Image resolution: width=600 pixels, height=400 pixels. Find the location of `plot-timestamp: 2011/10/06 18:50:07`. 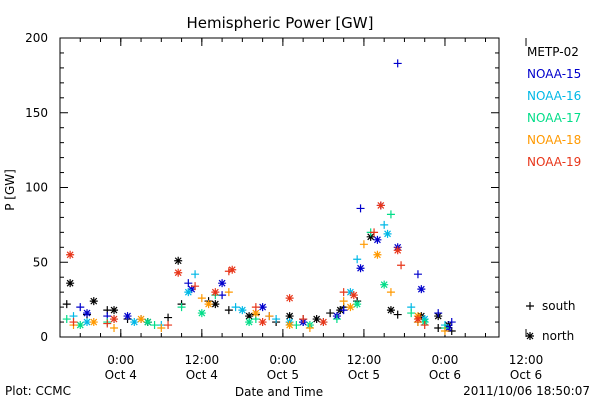

plot-timestamp: 2011/10/06 18:50:07 is located at coordinates (526, 391).